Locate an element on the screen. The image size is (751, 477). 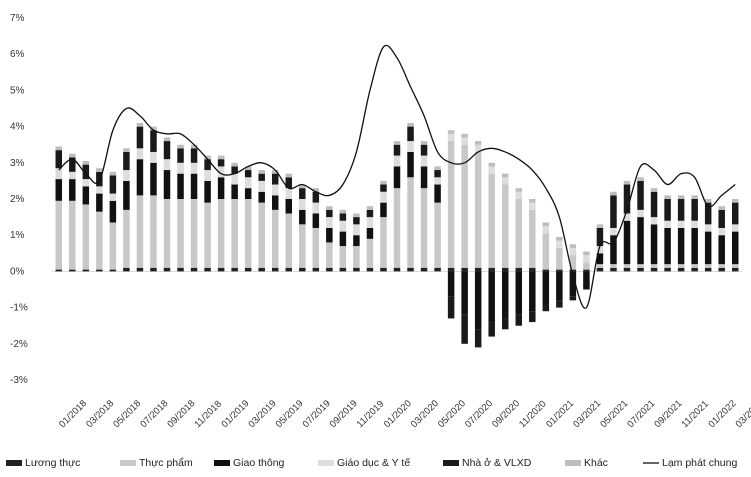
y-tick-label: 4% is located at coordinates (17, 127).